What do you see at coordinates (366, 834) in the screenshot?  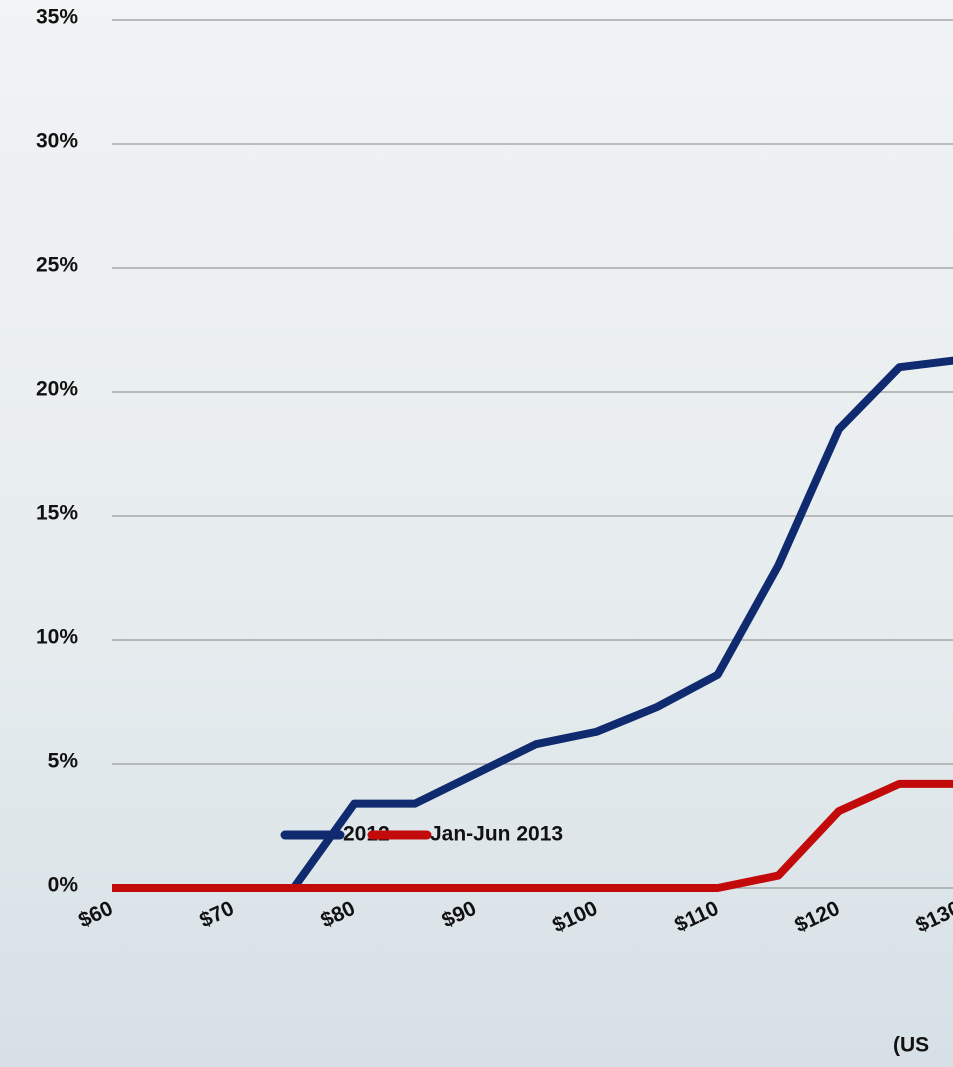 I see `legend-label: 2012` at bounding box center [366, 834].